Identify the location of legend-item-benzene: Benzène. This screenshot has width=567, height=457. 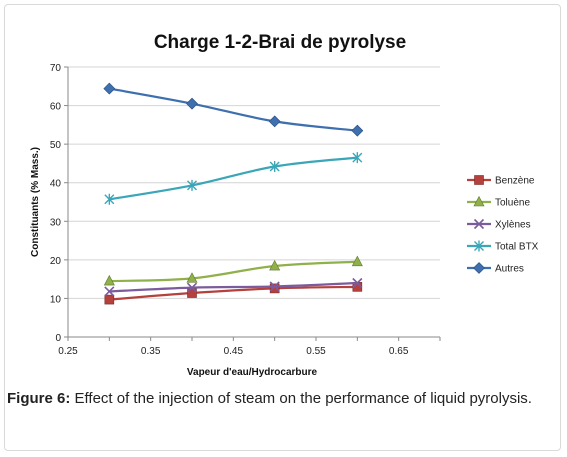
(501, 181).